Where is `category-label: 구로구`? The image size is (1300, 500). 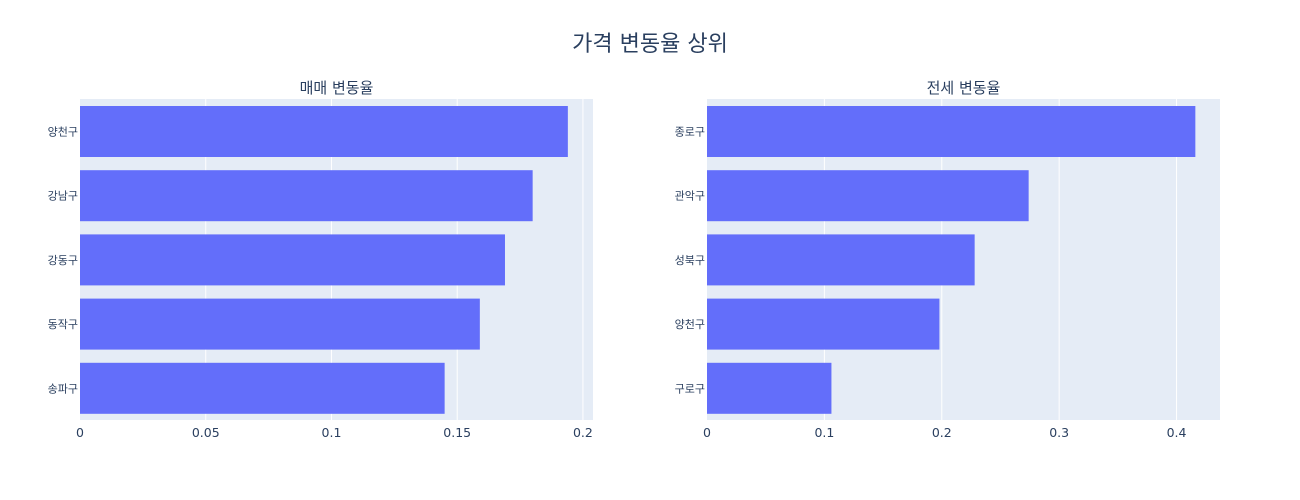 category-label: 구로구 is located at coordinates (690, 388).